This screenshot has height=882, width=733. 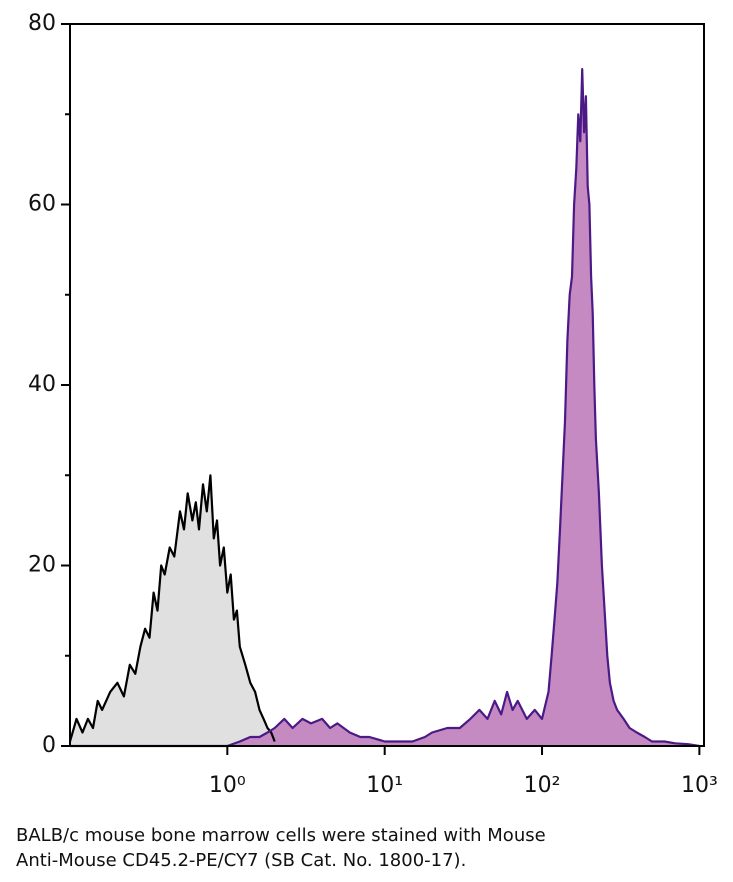 What do you see at coordinates (42, 384) in the screenshot?
I see `y-tick-label: 40` at bounding box center [42, 384].